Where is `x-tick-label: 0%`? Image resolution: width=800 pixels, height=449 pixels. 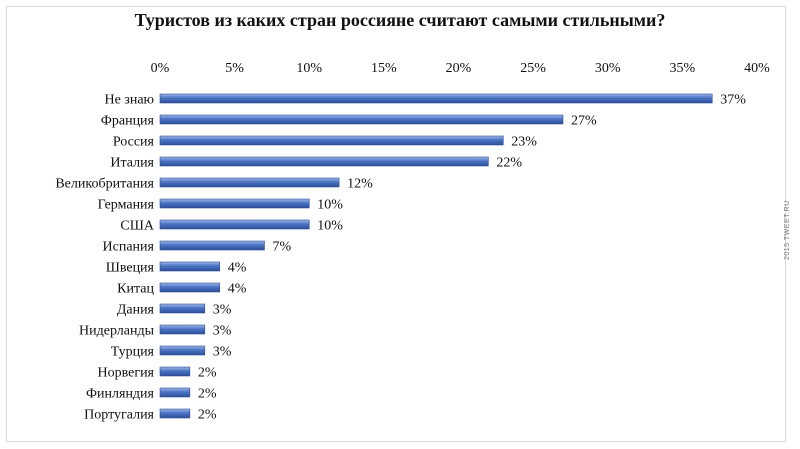
x-tick-label: 0% is located at coordinates (160, 68).